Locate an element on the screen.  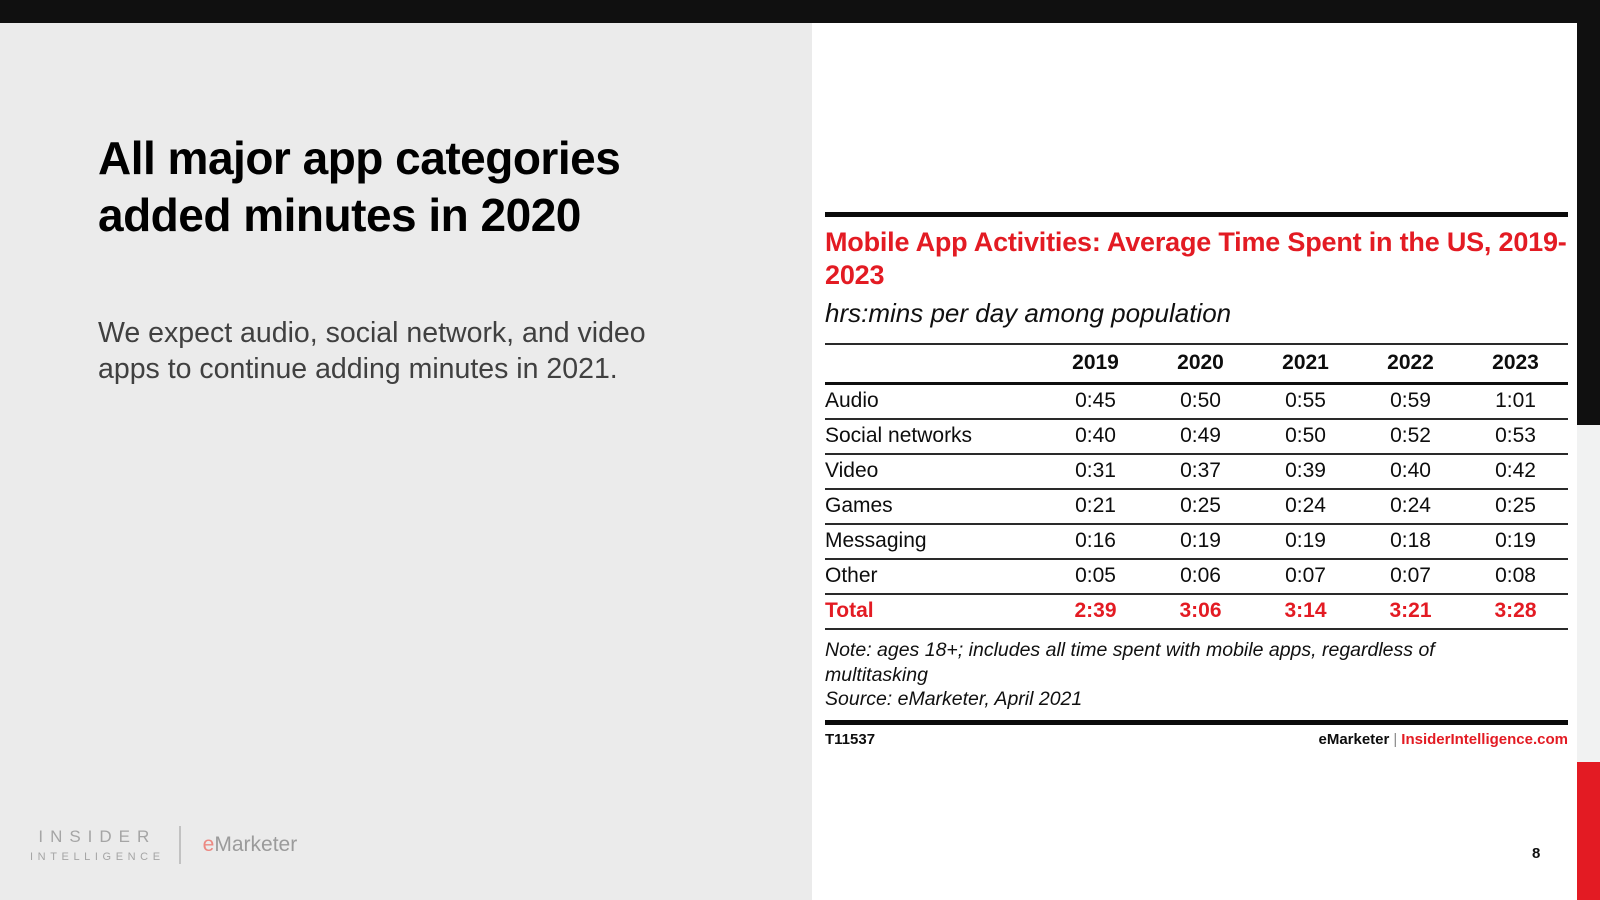
emarketer-wordmark-rest: Marketer is located at coordinates (256, 844).